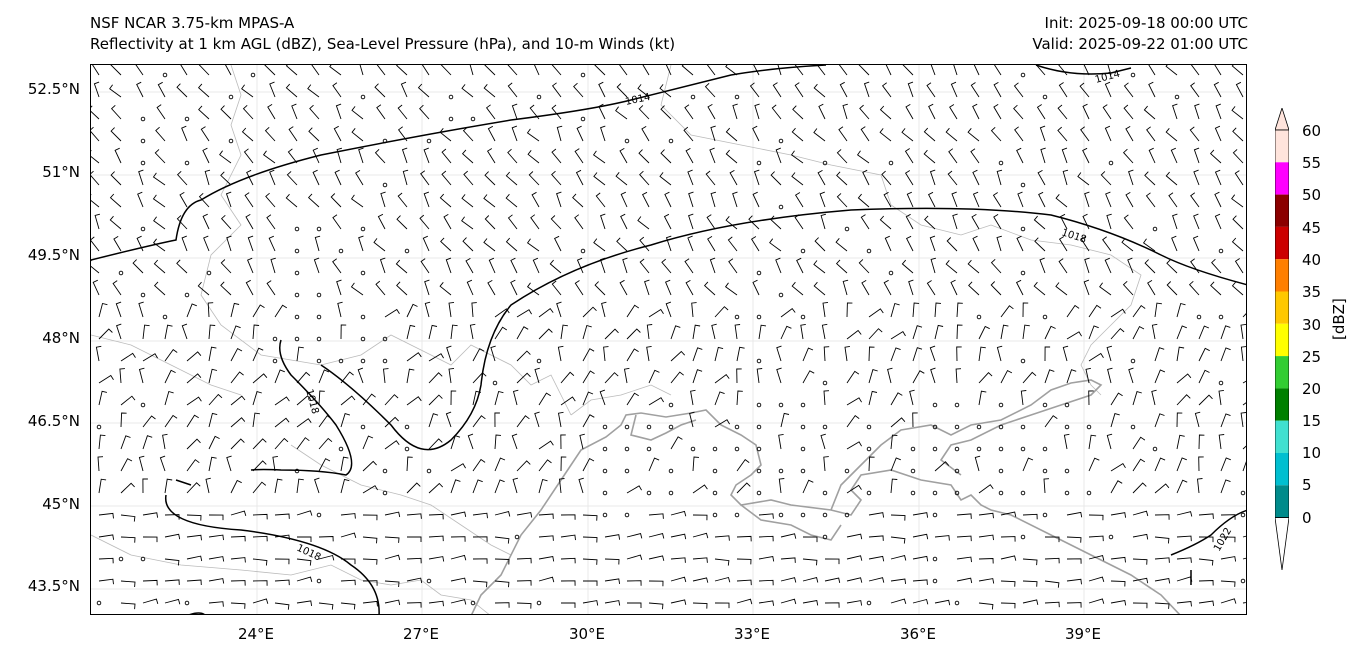 Image resolution: width=1366 pixels, height=660 pixels. Describe the element at coordinates (61, 172) in the screenshot. I see `lat-label: 51°N` at that location.